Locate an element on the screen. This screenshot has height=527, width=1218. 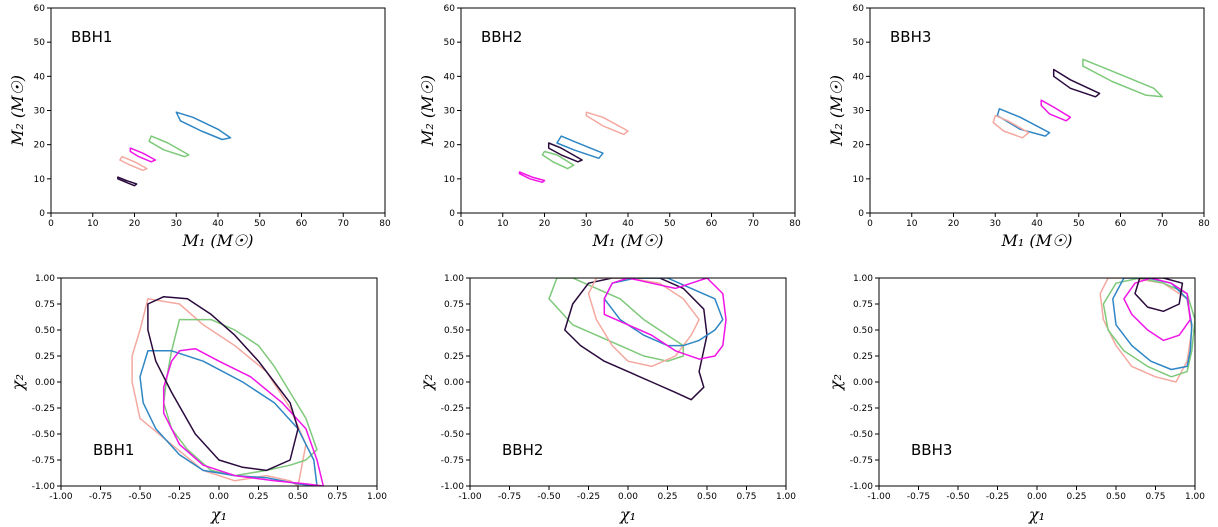
x-tick-label: 0.00 is located at coordinates (219, 497).